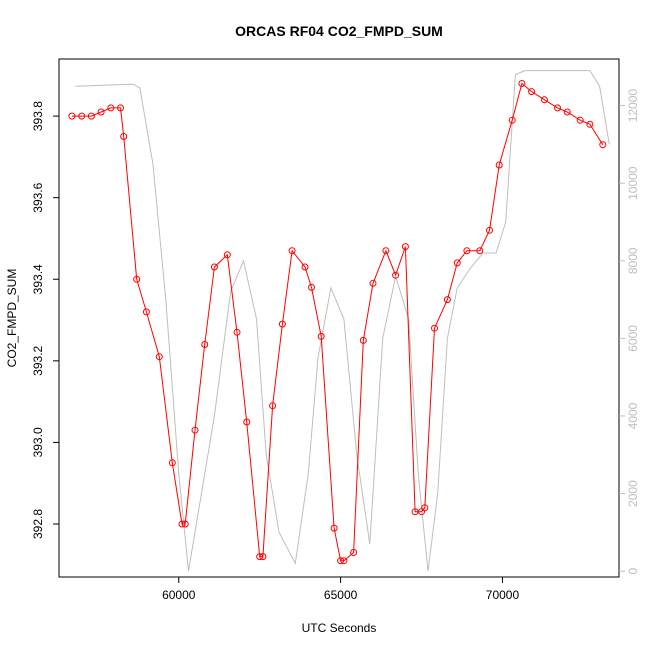  Describe the element at coordinates (38, 279) in the screenshot. I see `y-tick-label: 393.4` at that location.